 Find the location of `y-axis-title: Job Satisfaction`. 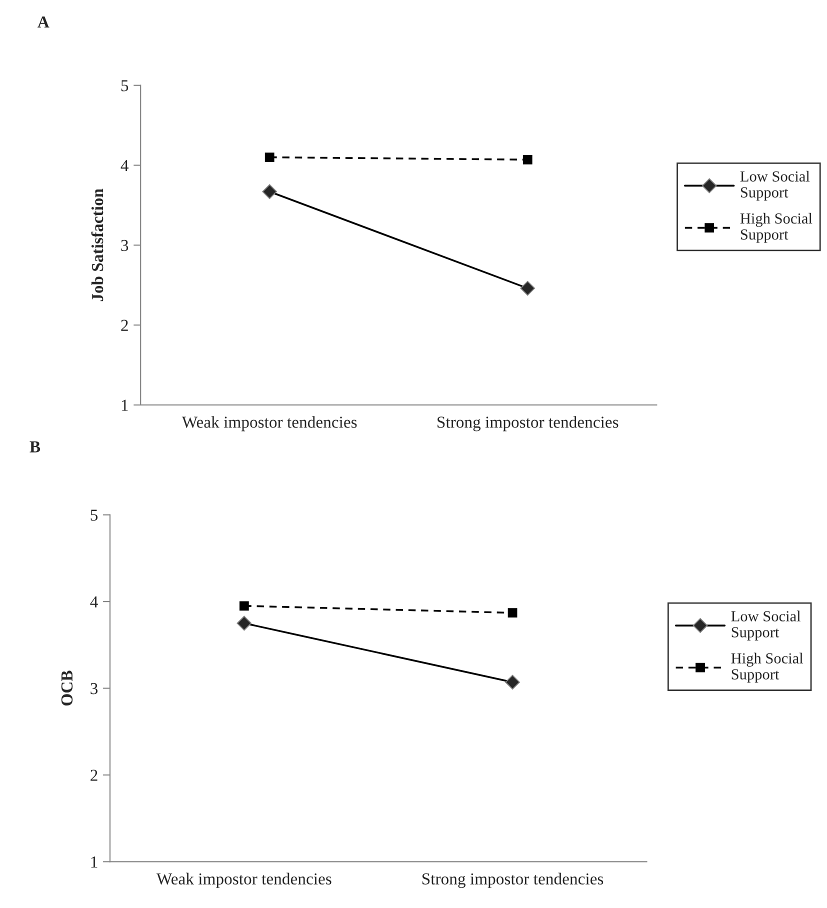

y-axis-title: Job Satisfaction is located at coordinates (97, 245).